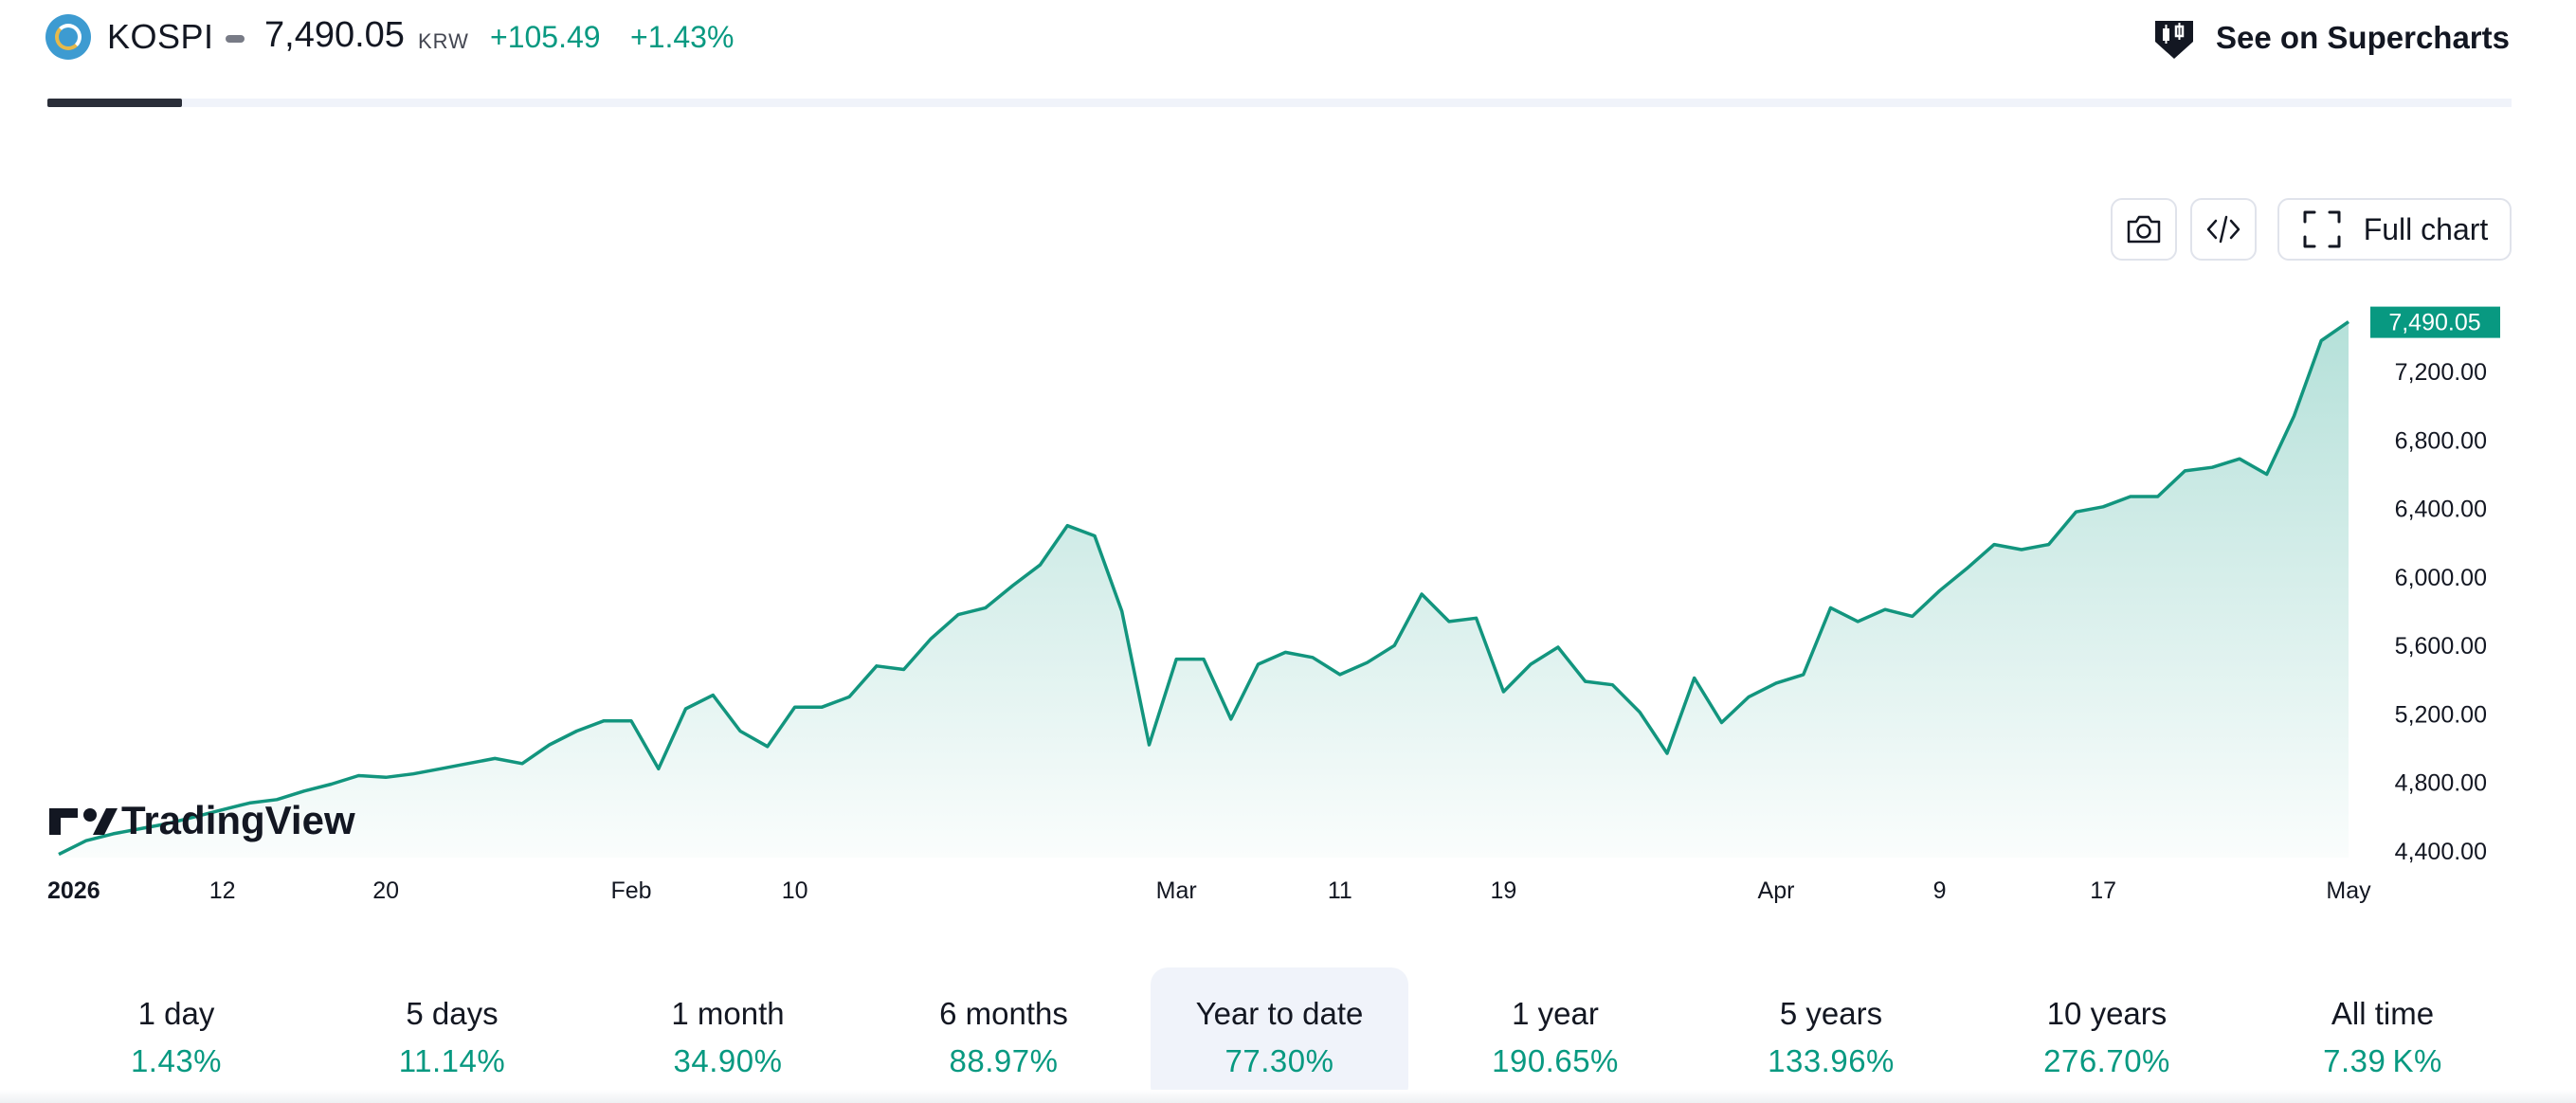  I want to click on period-change: 133.96%, so click(1831, 1060).